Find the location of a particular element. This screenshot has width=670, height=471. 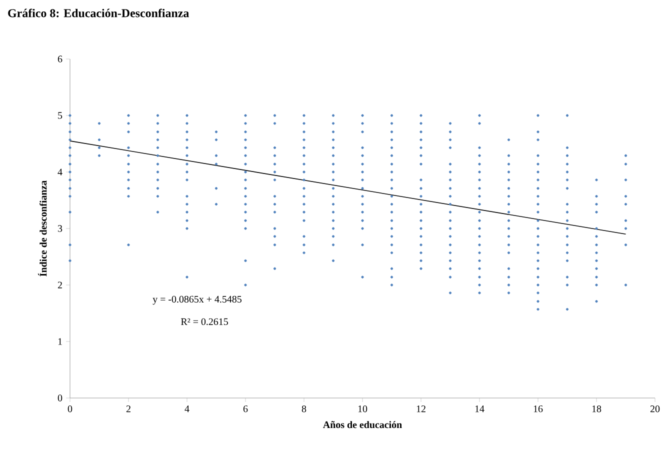

x-tick-label: 0 is located at coordinates (70, 409).